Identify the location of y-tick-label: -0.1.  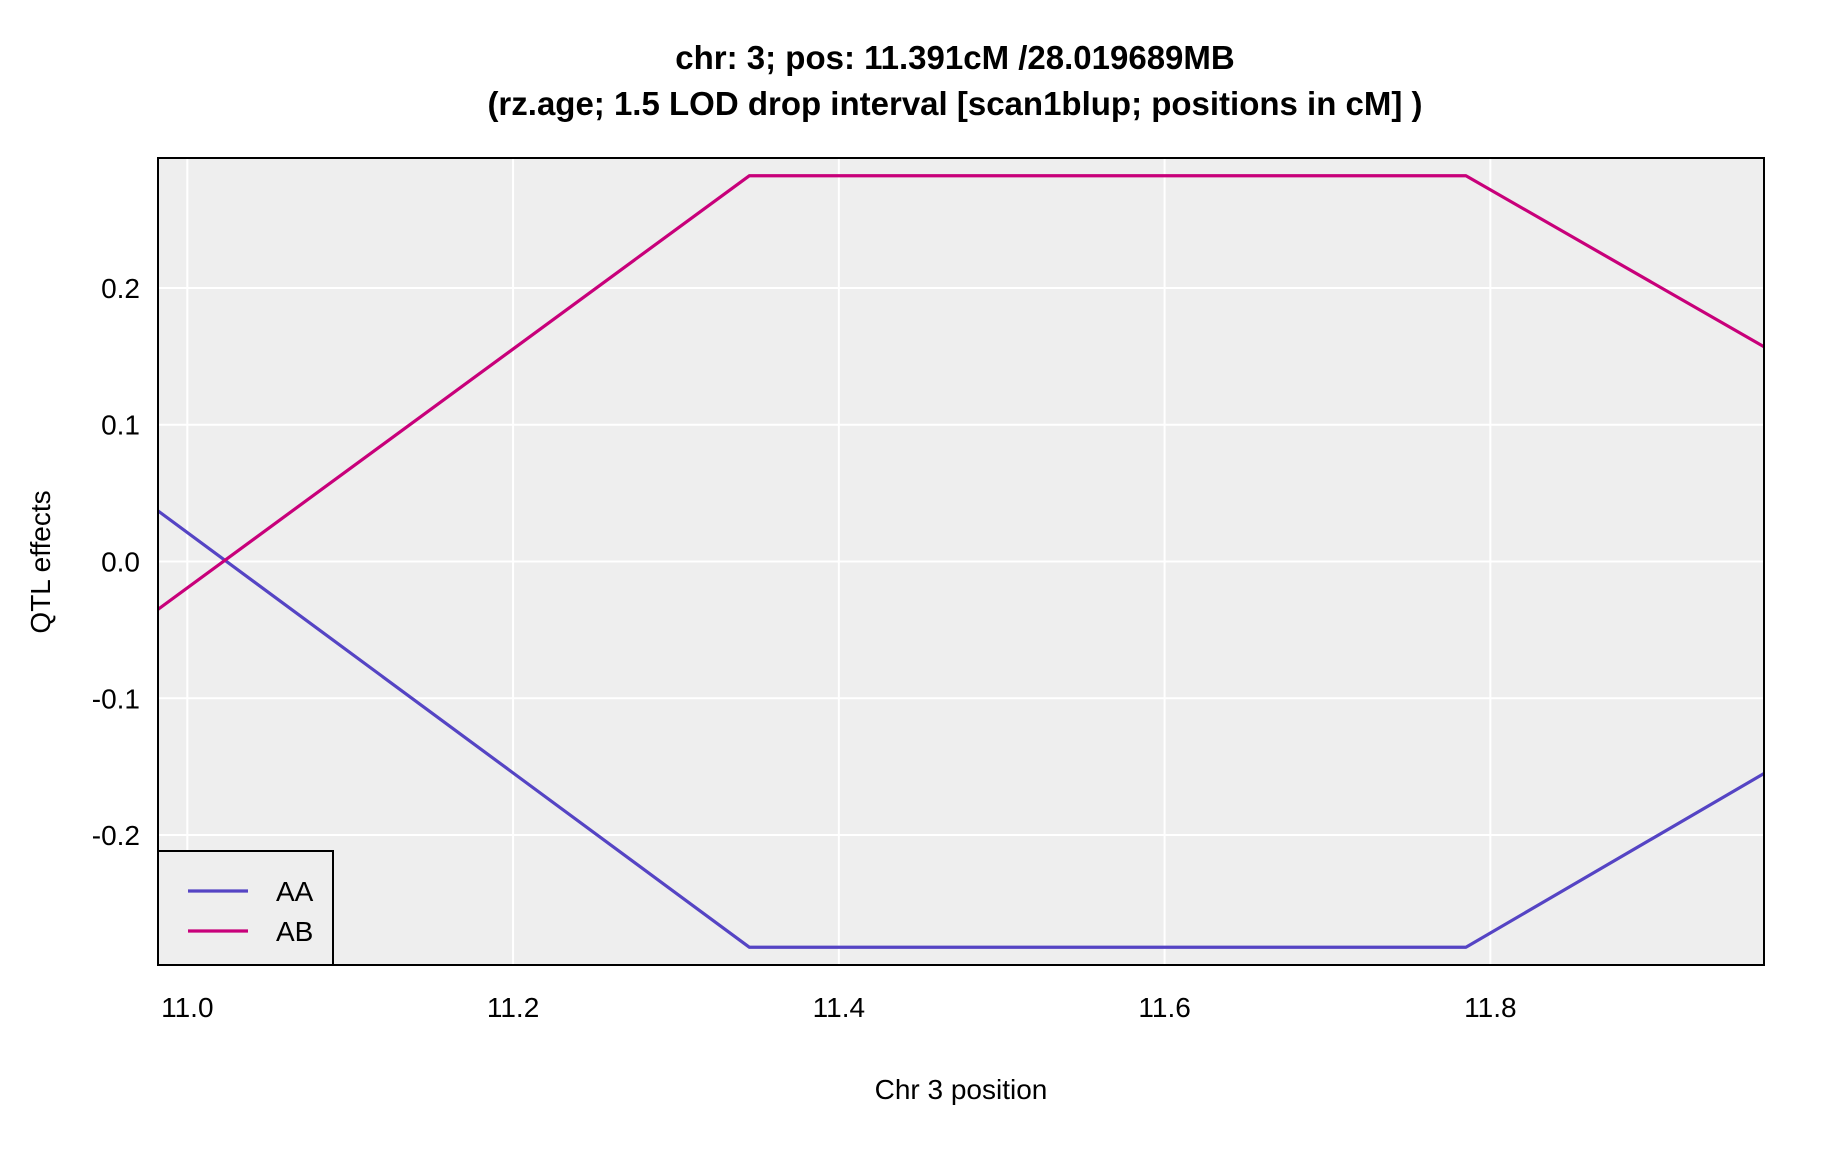
(116, 698).